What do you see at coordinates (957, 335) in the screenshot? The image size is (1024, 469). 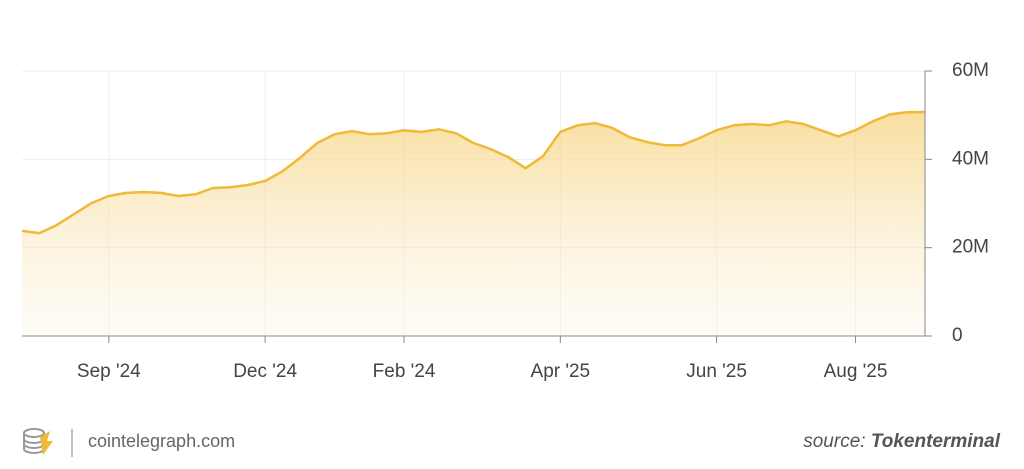 I see `y-tick-label: 0` at bounding box center [957, 335].